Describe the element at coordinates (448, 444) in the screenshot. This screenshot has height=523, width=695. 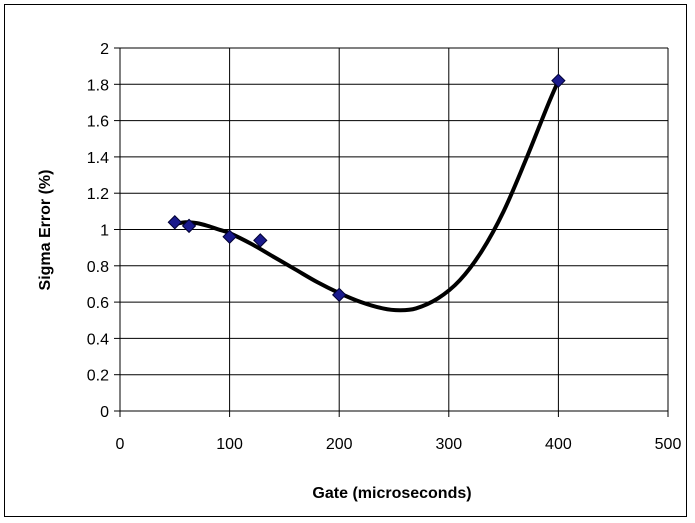
I see `x-tick-label: 300` at that location.